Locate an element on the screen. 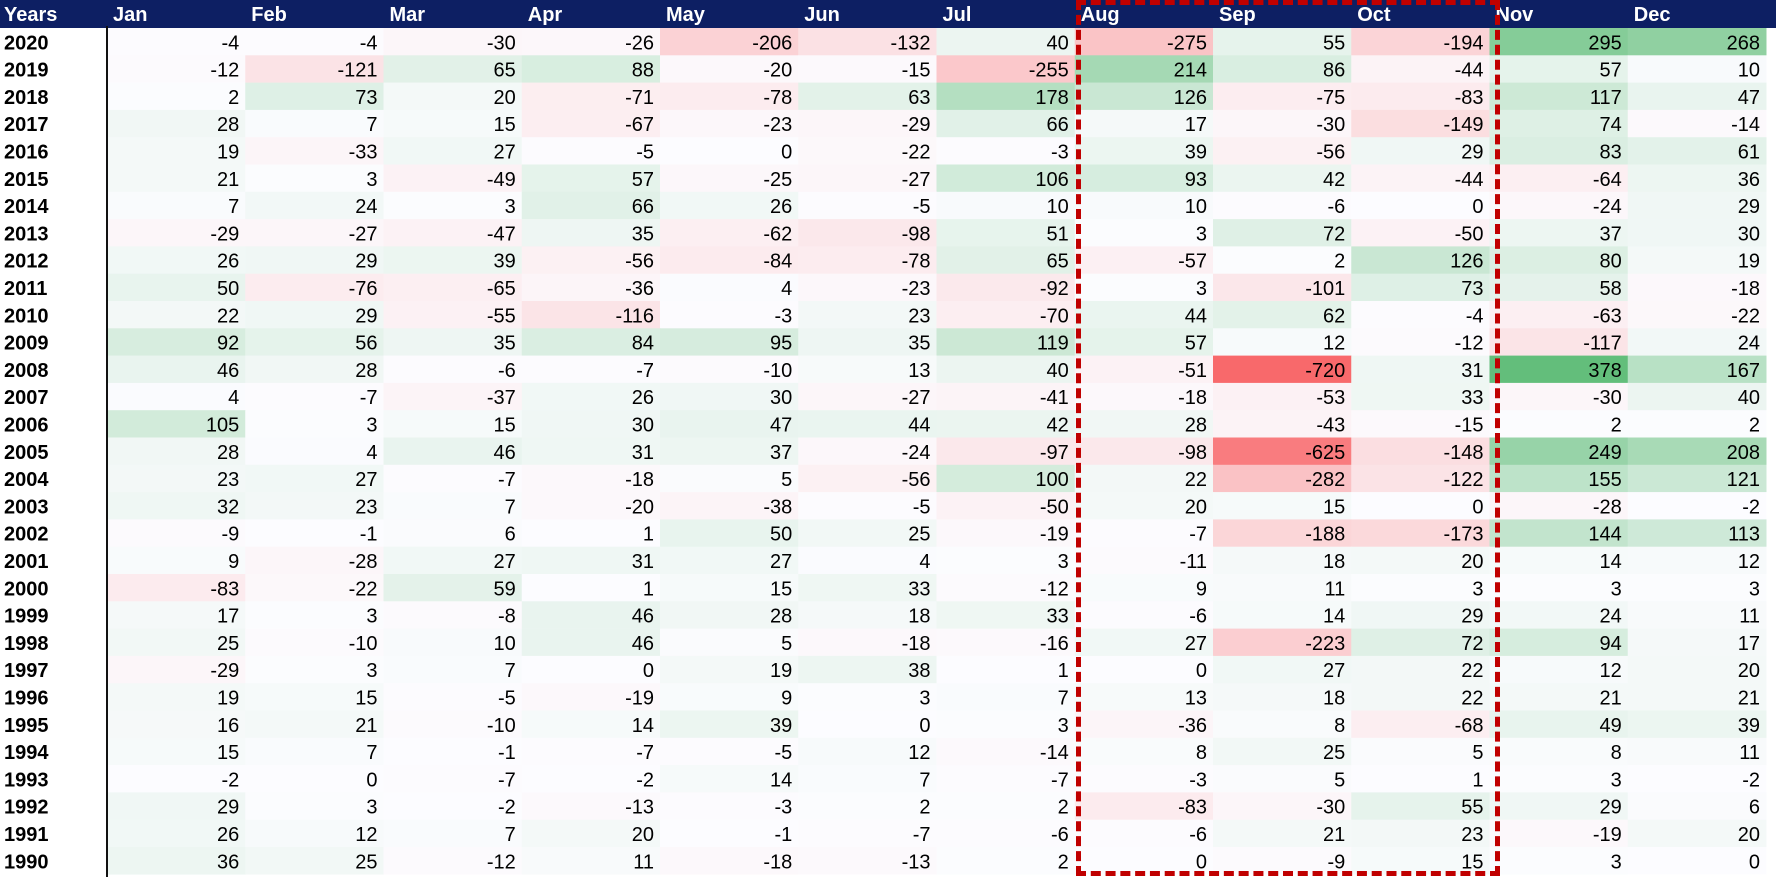 The height and width of the screenshot is (880, 1776). cell-value: 14 is located at coordinates (1334, 617).